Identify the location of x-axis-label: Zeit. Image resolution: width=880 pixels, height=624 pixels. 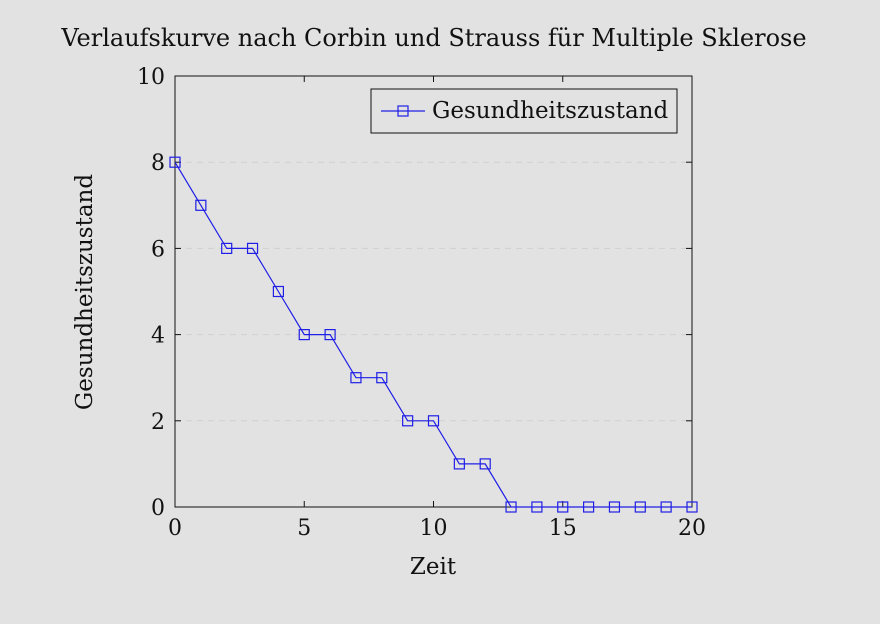
(433, 567).